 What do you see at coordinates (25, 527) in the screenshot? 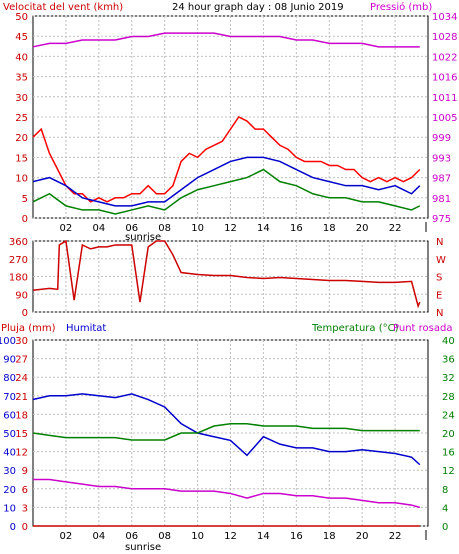
I see `rain-tick-label: 0` at bounding box center [25, 527].